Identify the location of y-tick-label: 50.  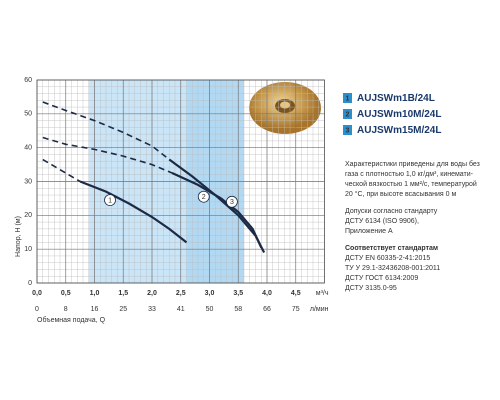
(28, 114).